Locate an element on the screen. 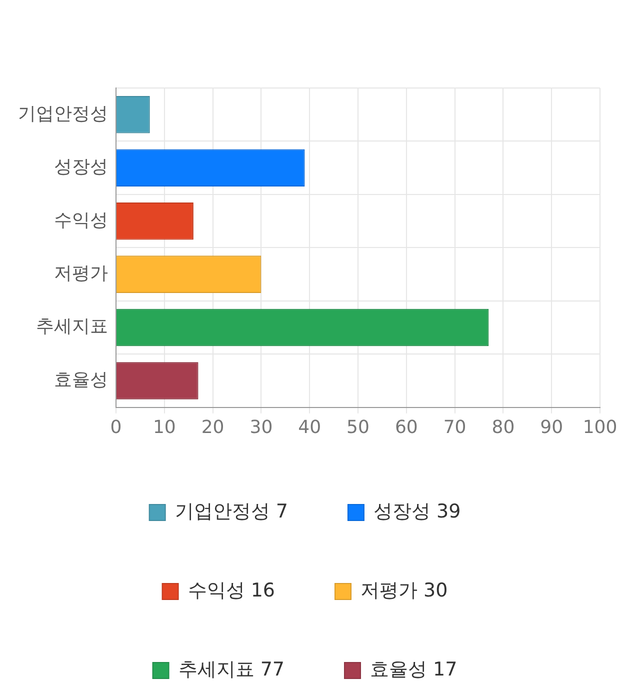 Image resolution: width=640 pixels, height=700 pixels. legend-label: 추세지표 77 is located at coordinates (231, 669).